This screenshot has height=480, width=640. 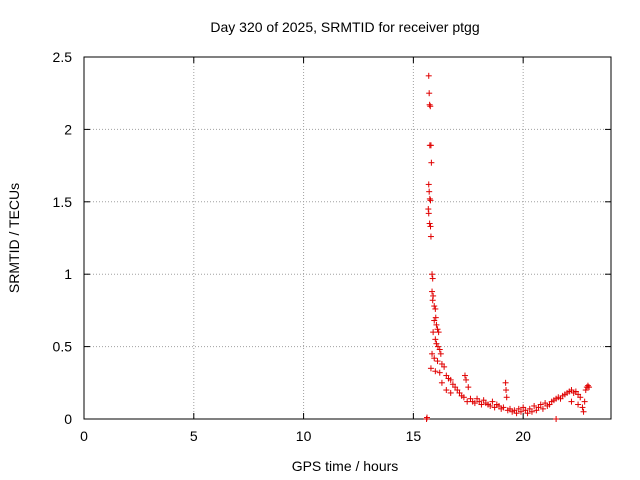 What do you see at coordinates (304, 436) in the screenshot?
I see `x-tick-label: 10` at bounding box center [304, 436].